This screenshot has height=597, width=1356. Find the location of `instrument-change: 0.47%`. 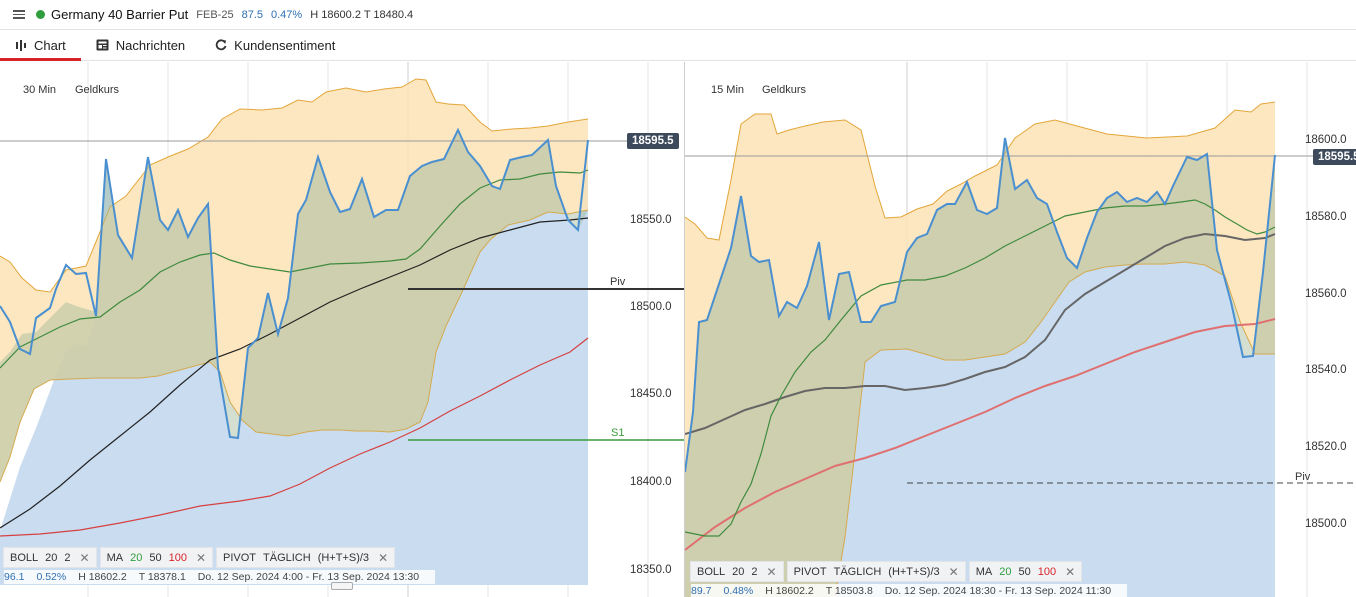

instrument-change: 0.47% is located at coordinates (287, 14).